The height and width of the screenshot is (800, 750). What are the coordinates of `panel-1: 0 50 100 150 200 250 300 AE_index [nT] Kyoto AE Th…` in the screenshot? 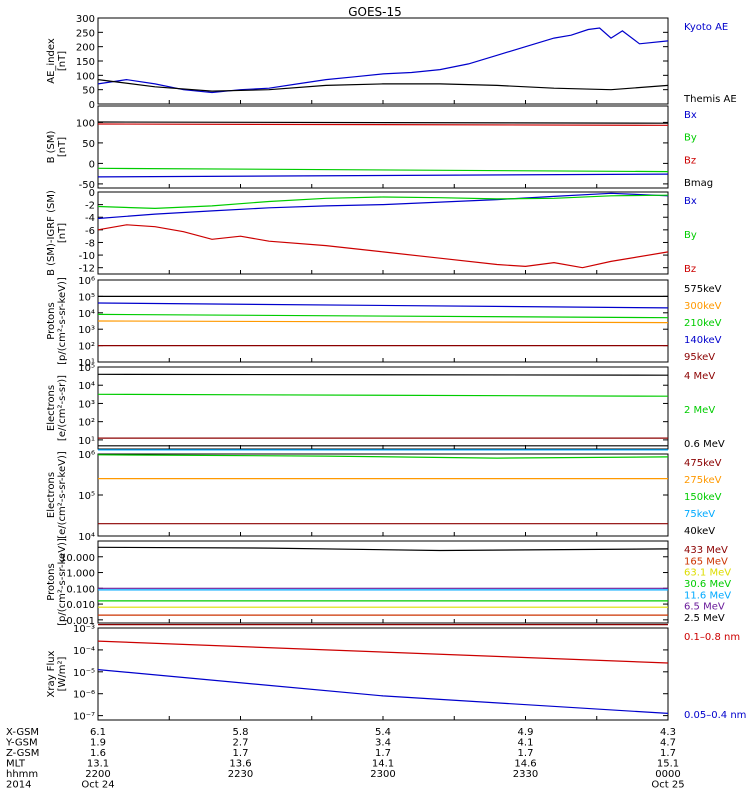 It's located at (391, 62).